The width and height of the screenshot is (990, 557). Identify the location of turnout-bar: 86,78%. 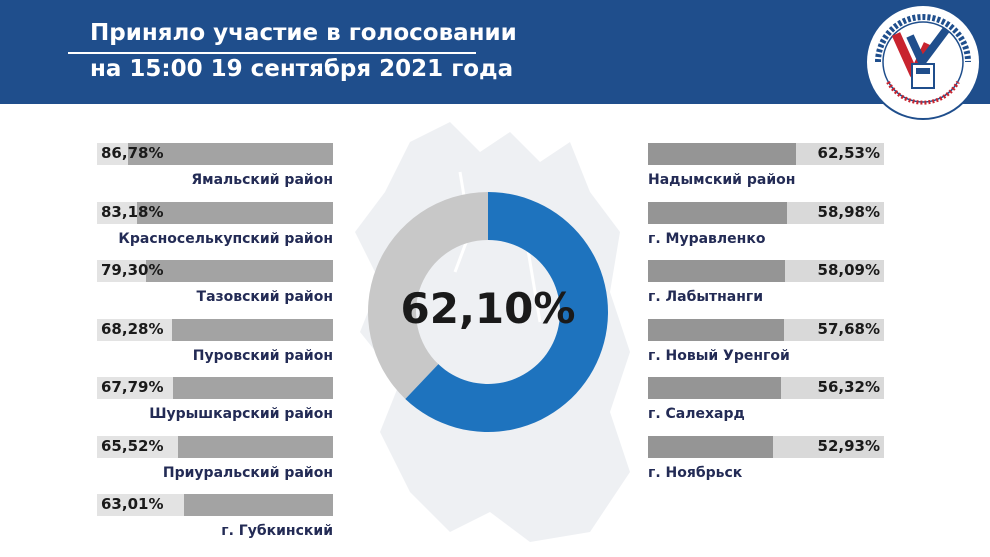
(215, 154).